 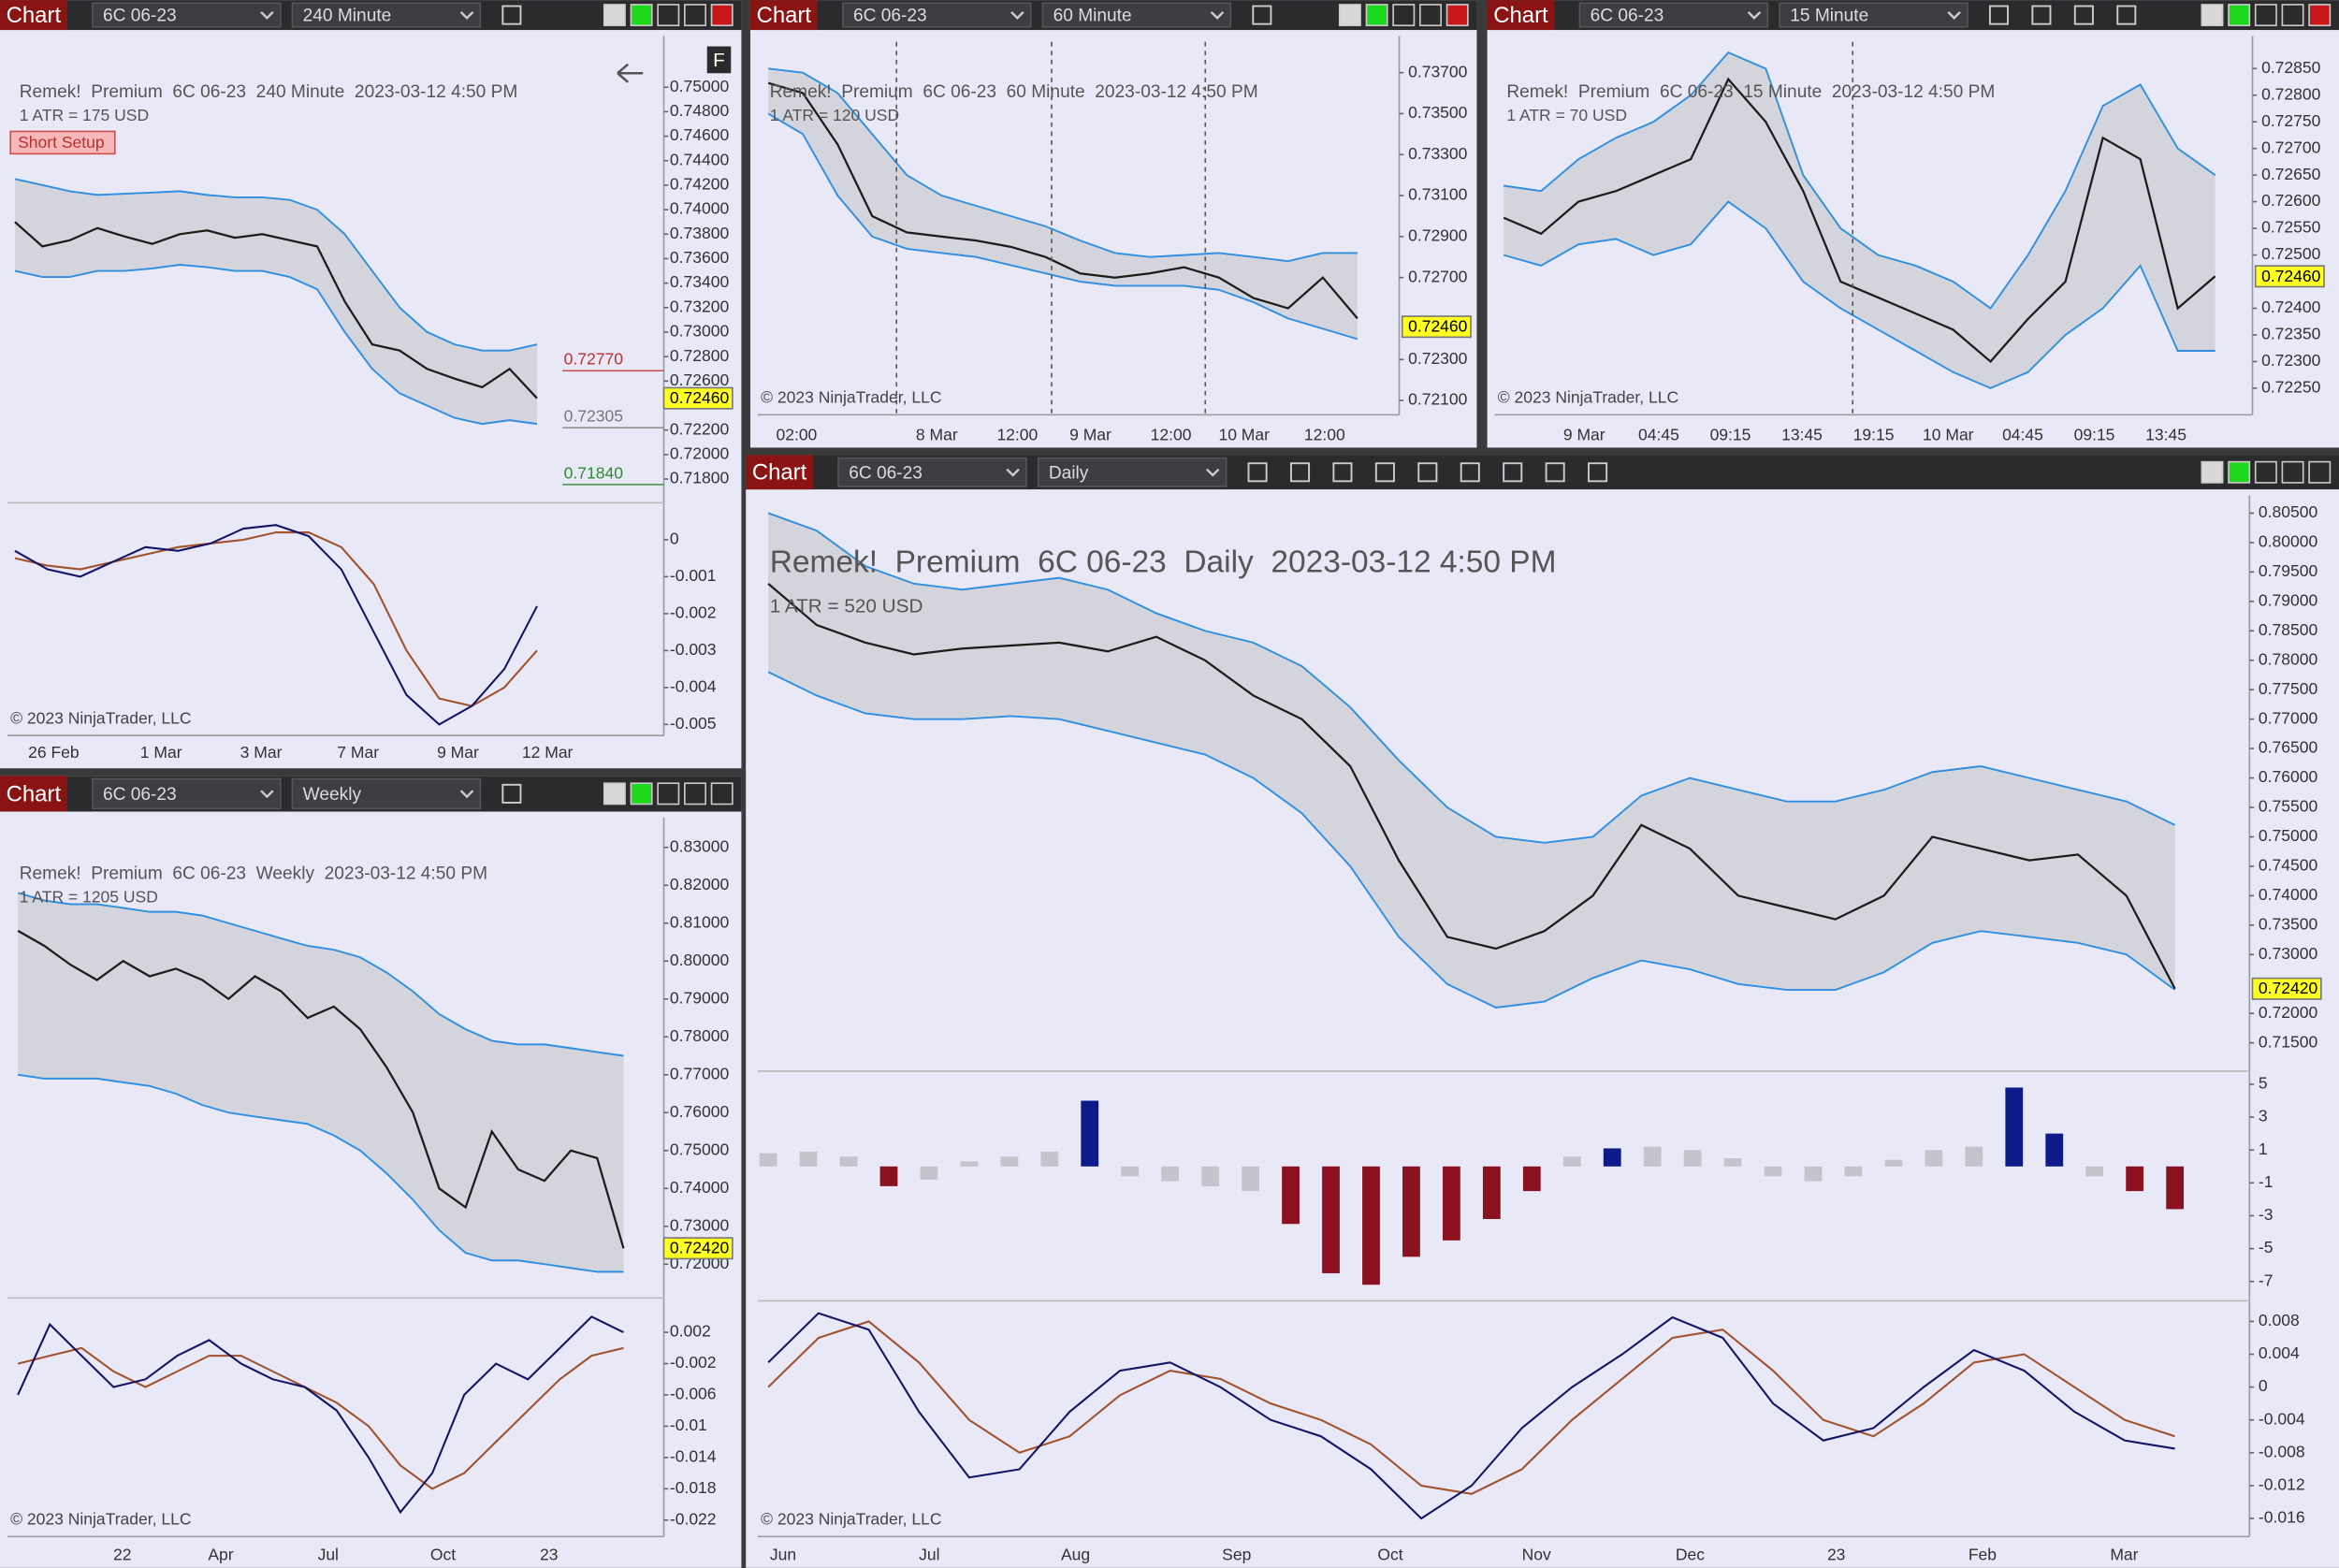 What do you see at coordinates (2288, 776) in the screenshot?
I see `y-tick-label: 0.76000` at bounding box center [2288, 776].